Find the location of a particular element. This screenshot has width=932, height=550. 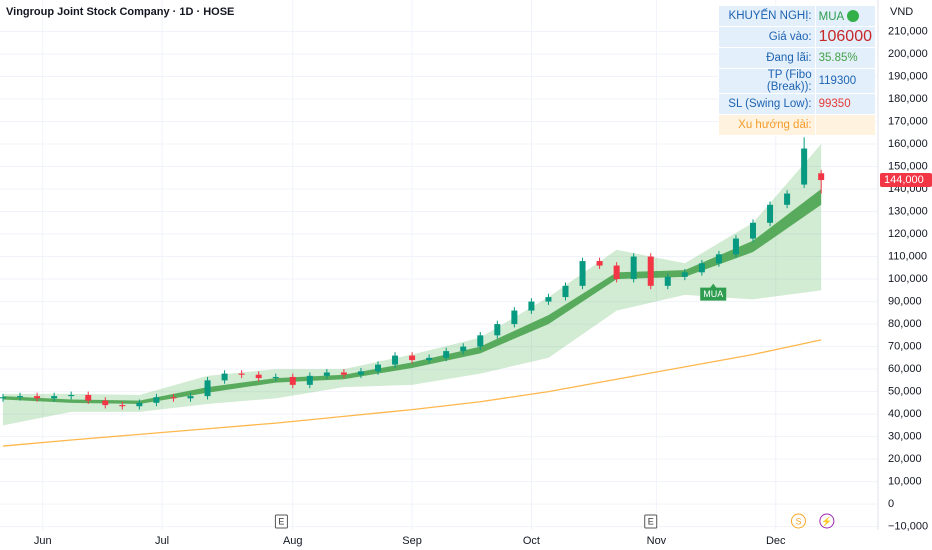

y-tick-label: 110,000 is located at coordinates (907, 256).